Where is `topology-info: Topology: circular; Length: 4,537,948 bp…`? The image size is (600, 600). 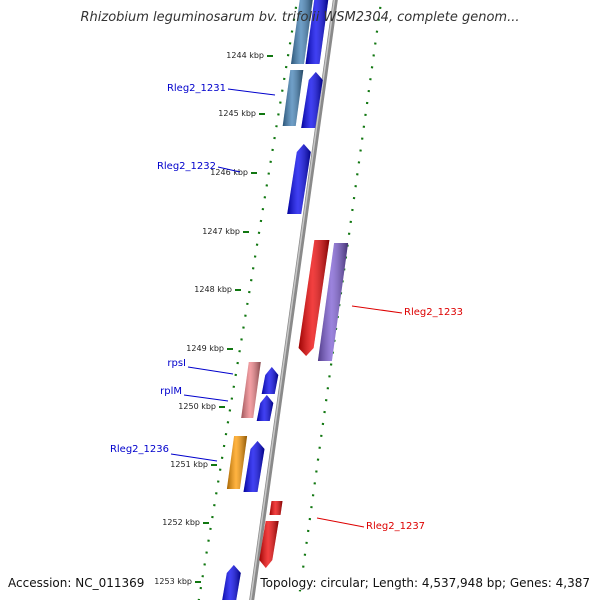
topology-info: Topology: circular; Length: 4,537,948 bp… is located at coordinates (425, 583).